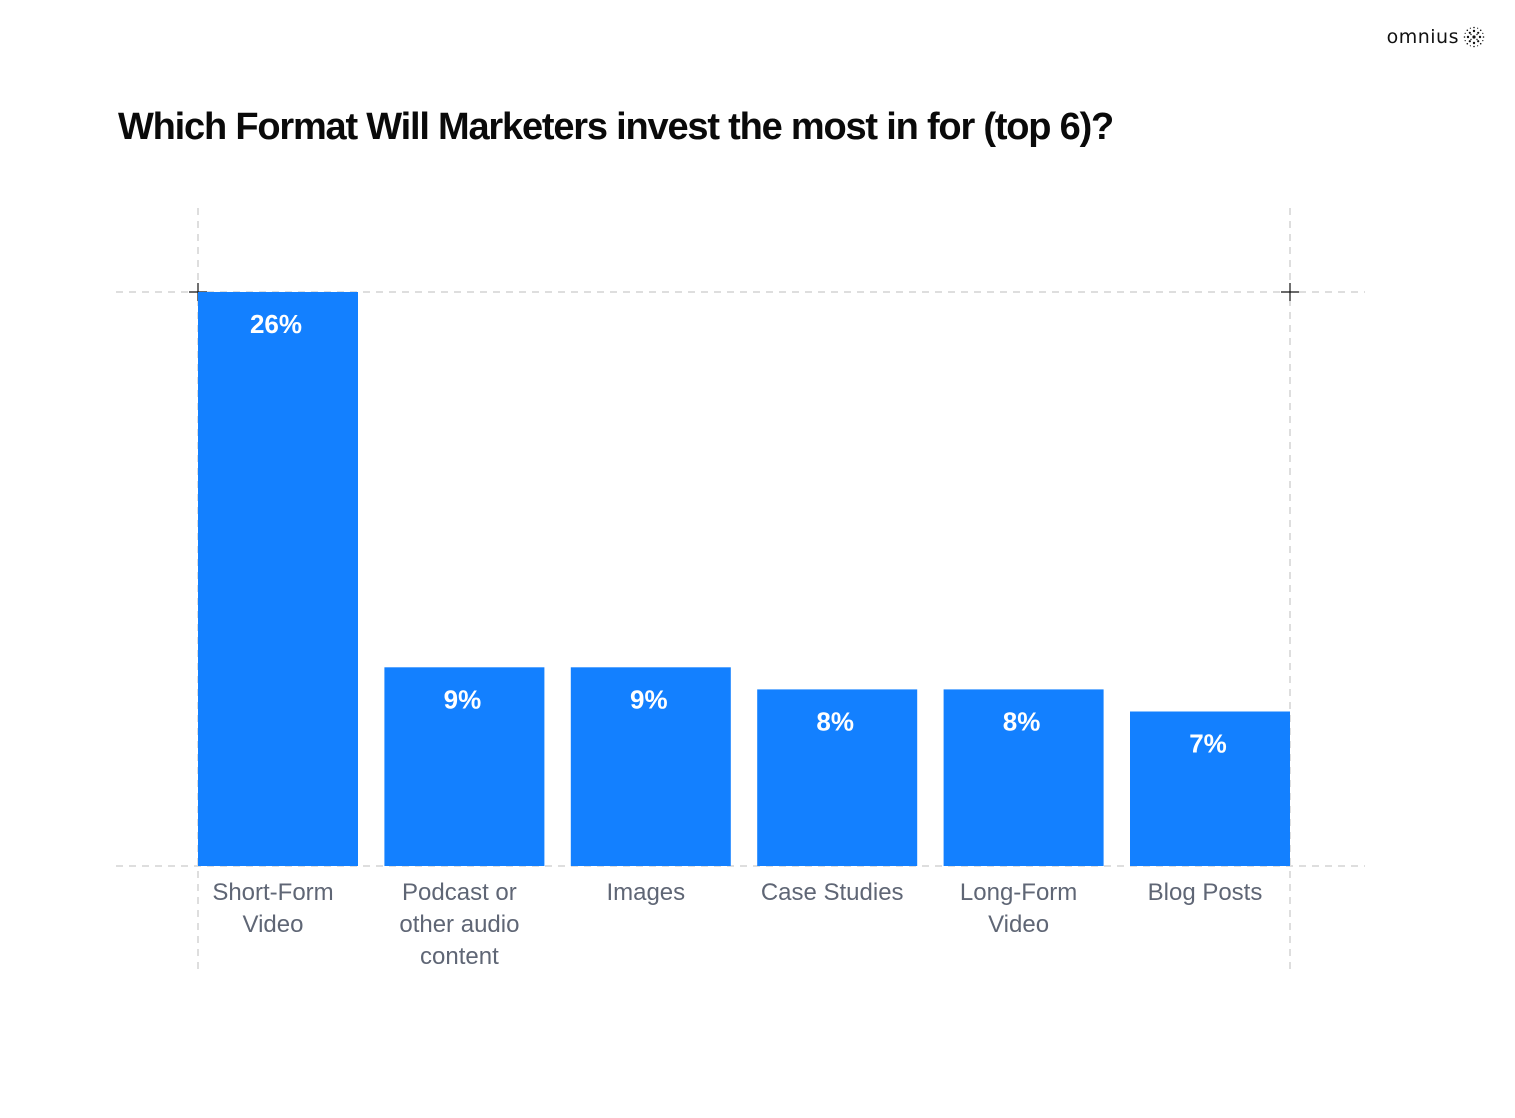 The image size is (1515, 1118). Describe the element at coordinates (1474, 37) in the screenshot. I see `dotted-sphere-icon` at that location.